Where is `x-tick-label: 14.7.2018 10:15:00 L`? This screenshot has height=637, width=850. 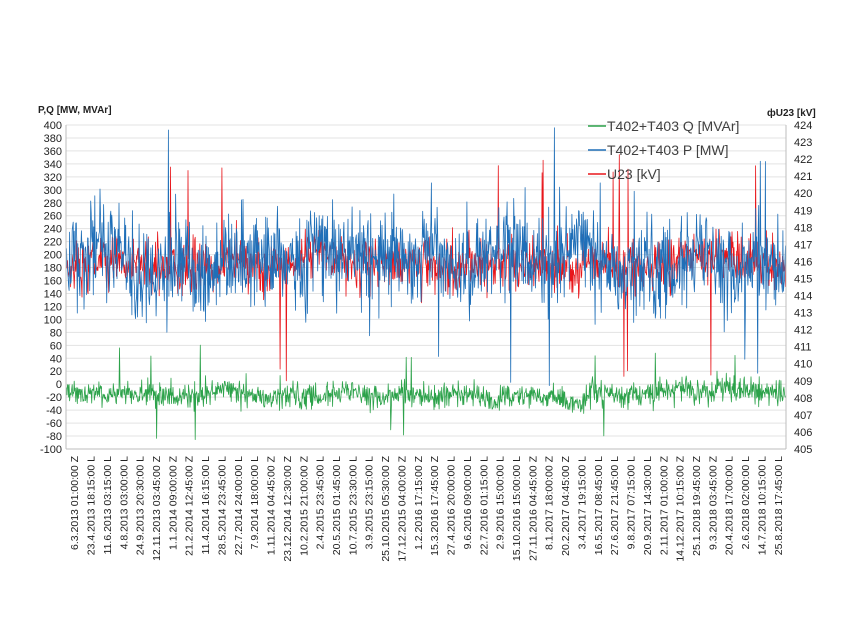 x-tick-label: 14.7.2018 10:15:00 L is located at coordinates (762, 505).